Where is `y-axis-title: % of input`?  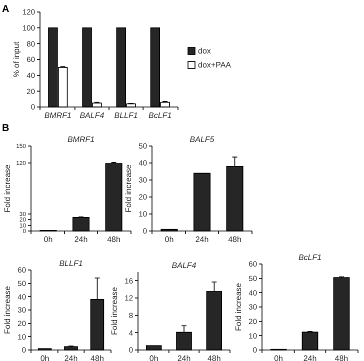
y-axis-title: % of input is located at coordinates (16, 59).